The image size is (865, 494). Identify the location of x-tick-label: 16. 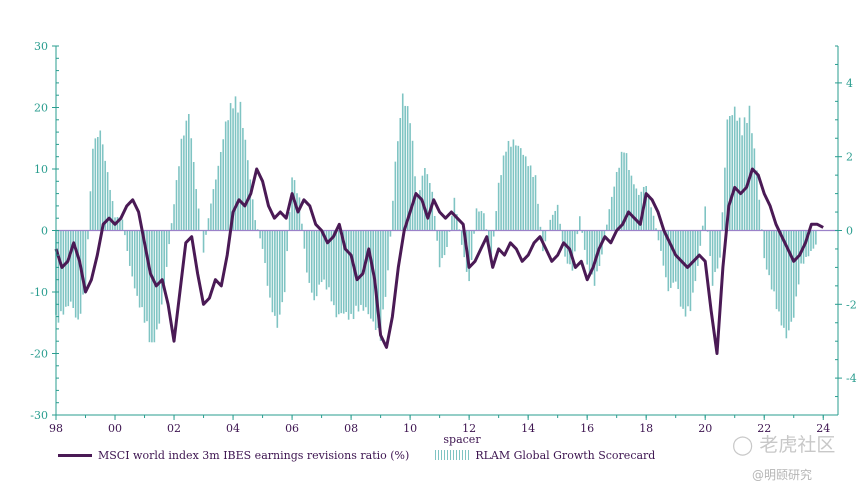
(587, 428).